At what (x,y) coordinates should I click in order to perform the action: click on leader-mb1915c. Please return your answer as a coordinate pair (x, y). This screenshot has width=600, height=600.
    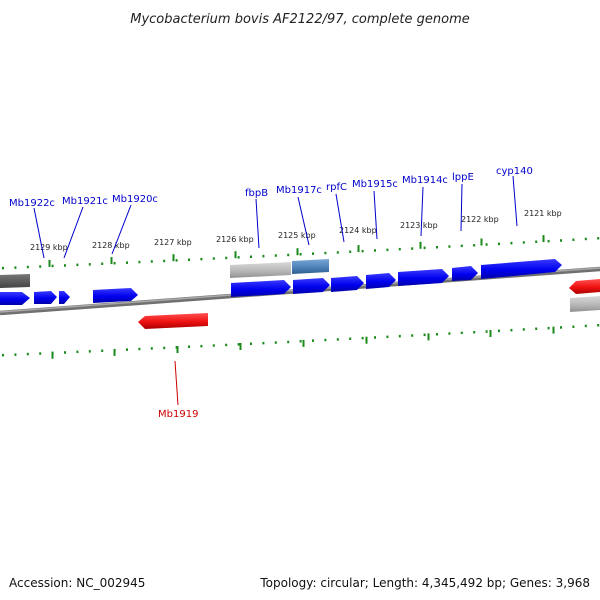
    Looking at the image, I should click on (375, 215).